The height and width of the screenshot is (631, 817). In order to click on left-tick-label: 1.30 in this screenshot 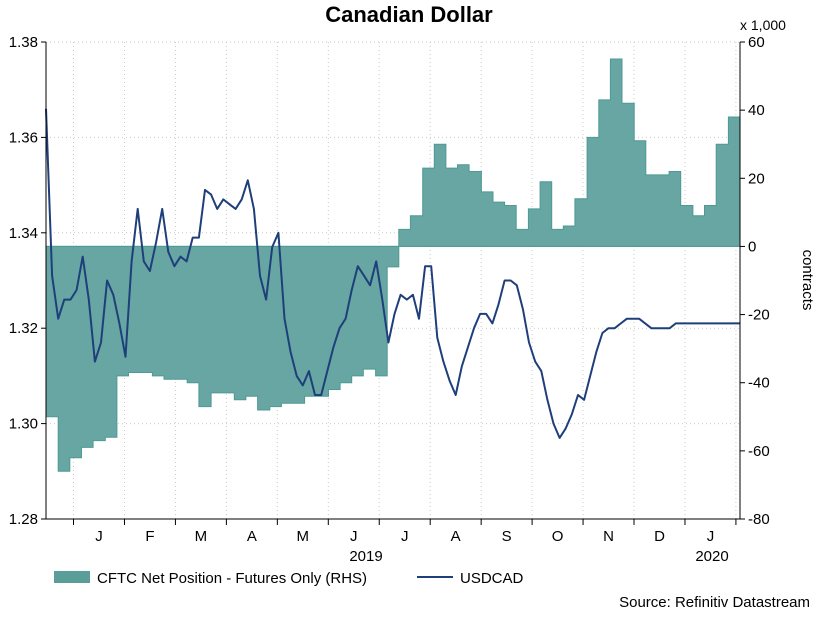, I will do `click(23, 424)`.